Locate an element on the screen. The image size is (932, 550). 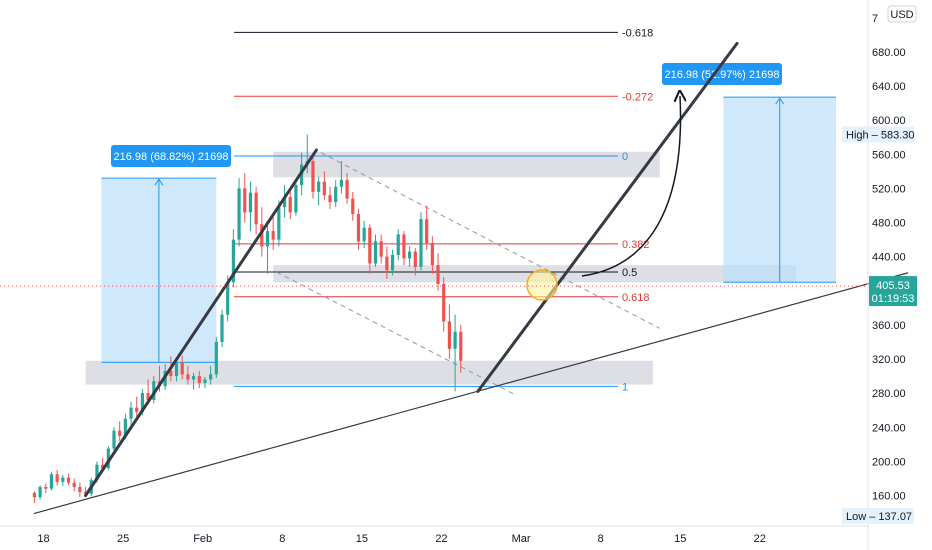
price-tick-label: 520.00 is located at coordinates (889, 189).